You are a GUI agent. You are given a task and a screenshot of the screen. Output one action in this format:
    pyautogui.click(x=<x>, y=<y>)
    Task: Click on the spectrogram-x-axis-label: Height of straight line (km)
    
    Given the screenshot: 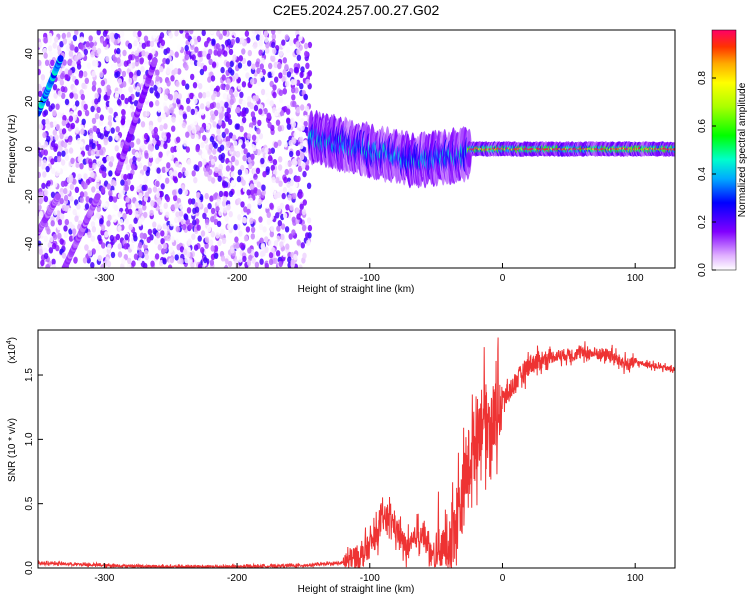 What is the action you would take?
    pyautogui.click(x=356, y=289)
    